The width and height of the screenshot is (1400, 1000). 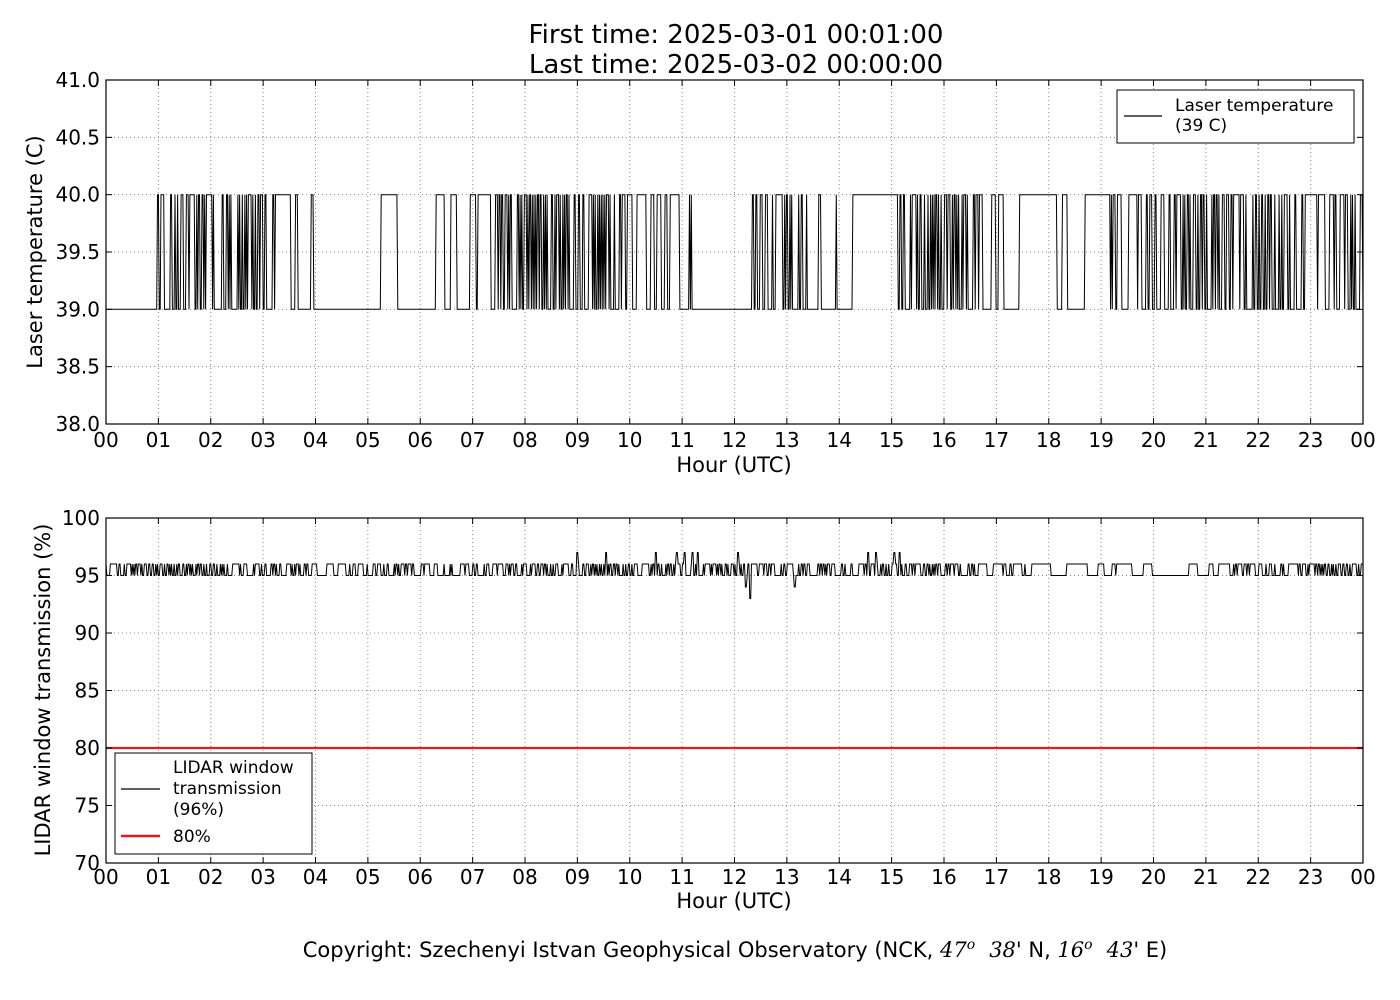 What do you see at coordinates (87, 576) in the screenshot?
I see `y-tick-label: 95` at bounding box center [87, 576].